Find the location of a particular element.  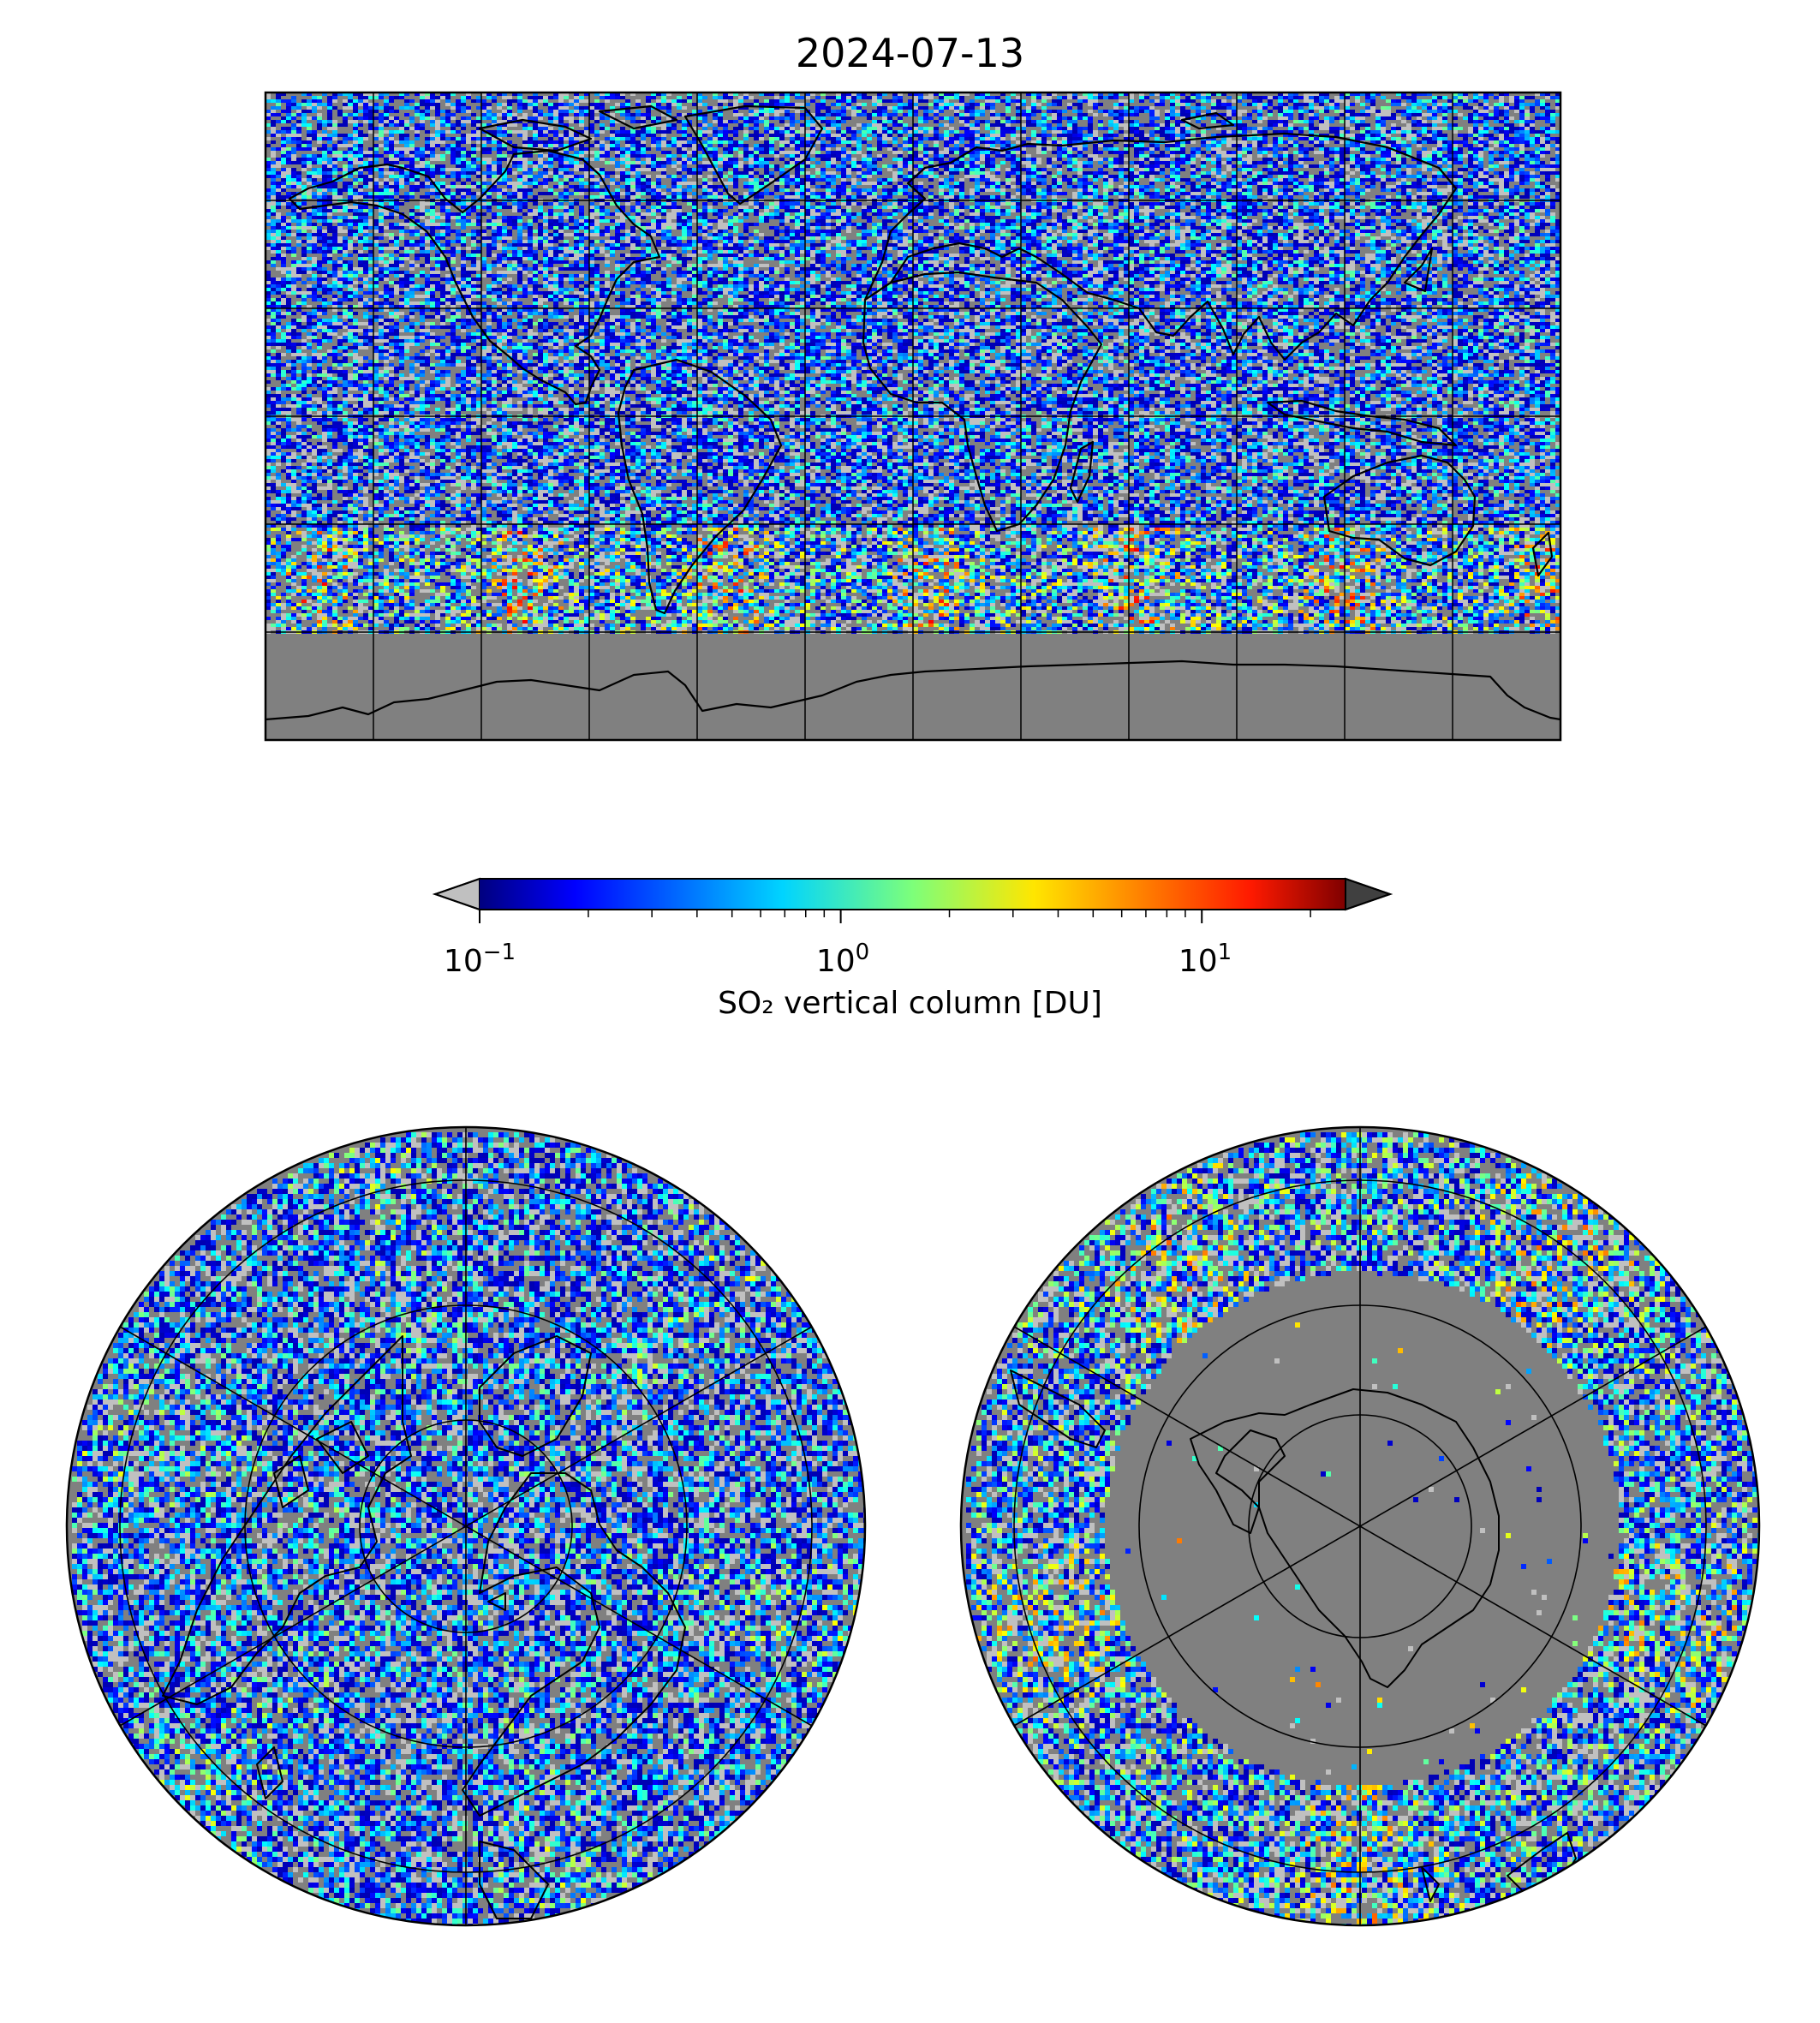

colorbar-gradient is located at coordinates (913, 895).